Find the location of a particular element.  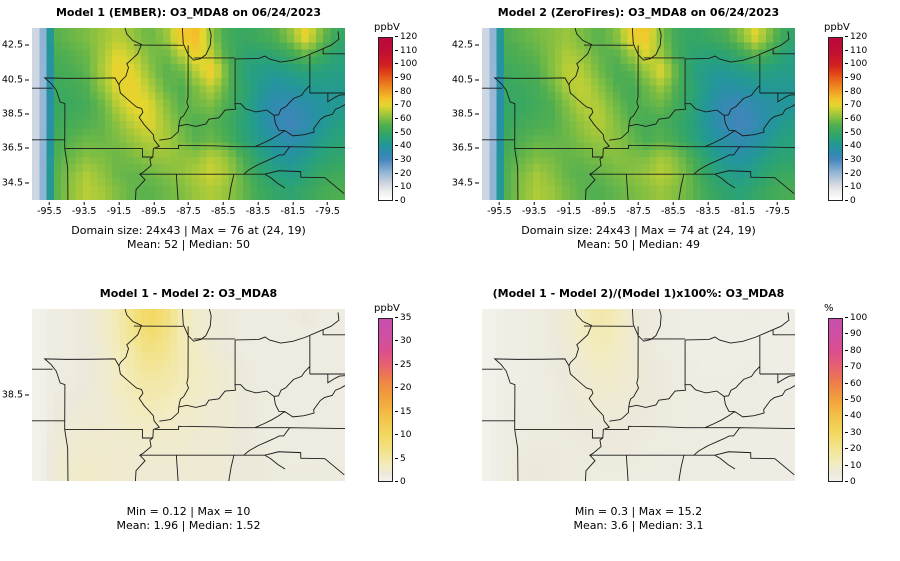

colorbar-tick-label: 110 is located at coordinates (856, 51).